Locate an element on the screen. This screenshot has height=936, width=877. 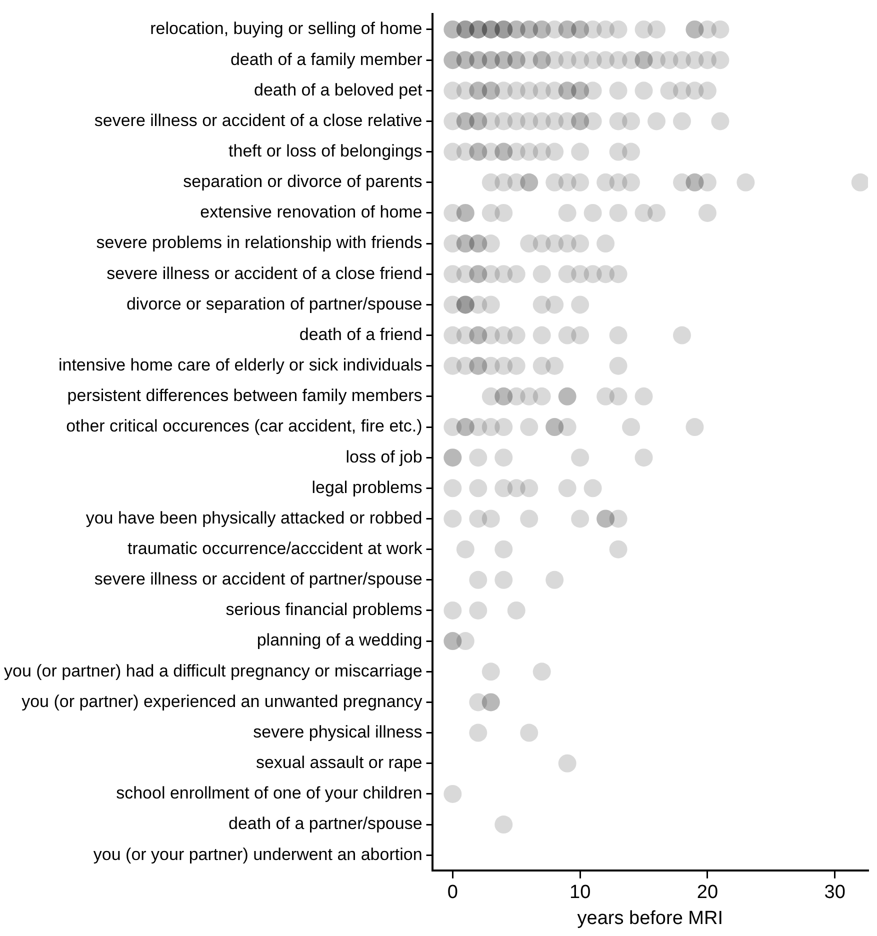
y-tick-label: theft or loss of belongings is located at coordinates (325, 150).